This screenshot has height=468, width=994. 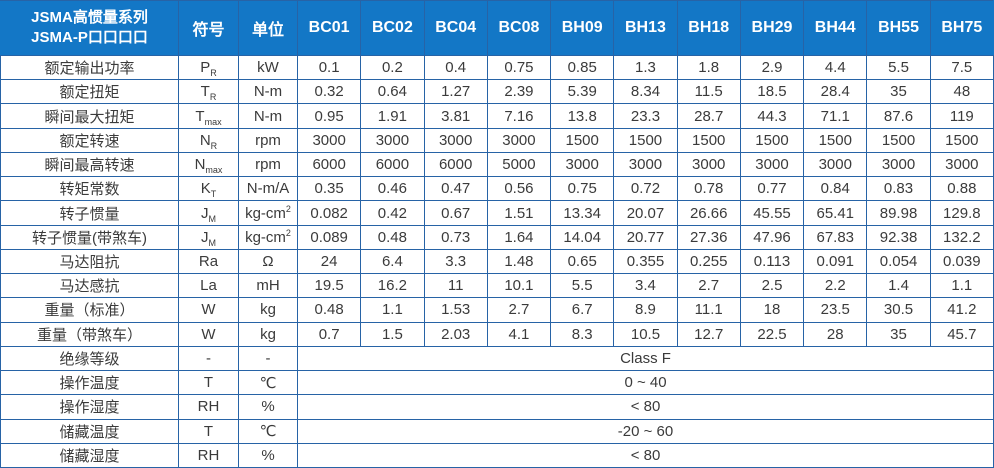 I want to click on model-column-header: BH18, so click(x=708, y=28).